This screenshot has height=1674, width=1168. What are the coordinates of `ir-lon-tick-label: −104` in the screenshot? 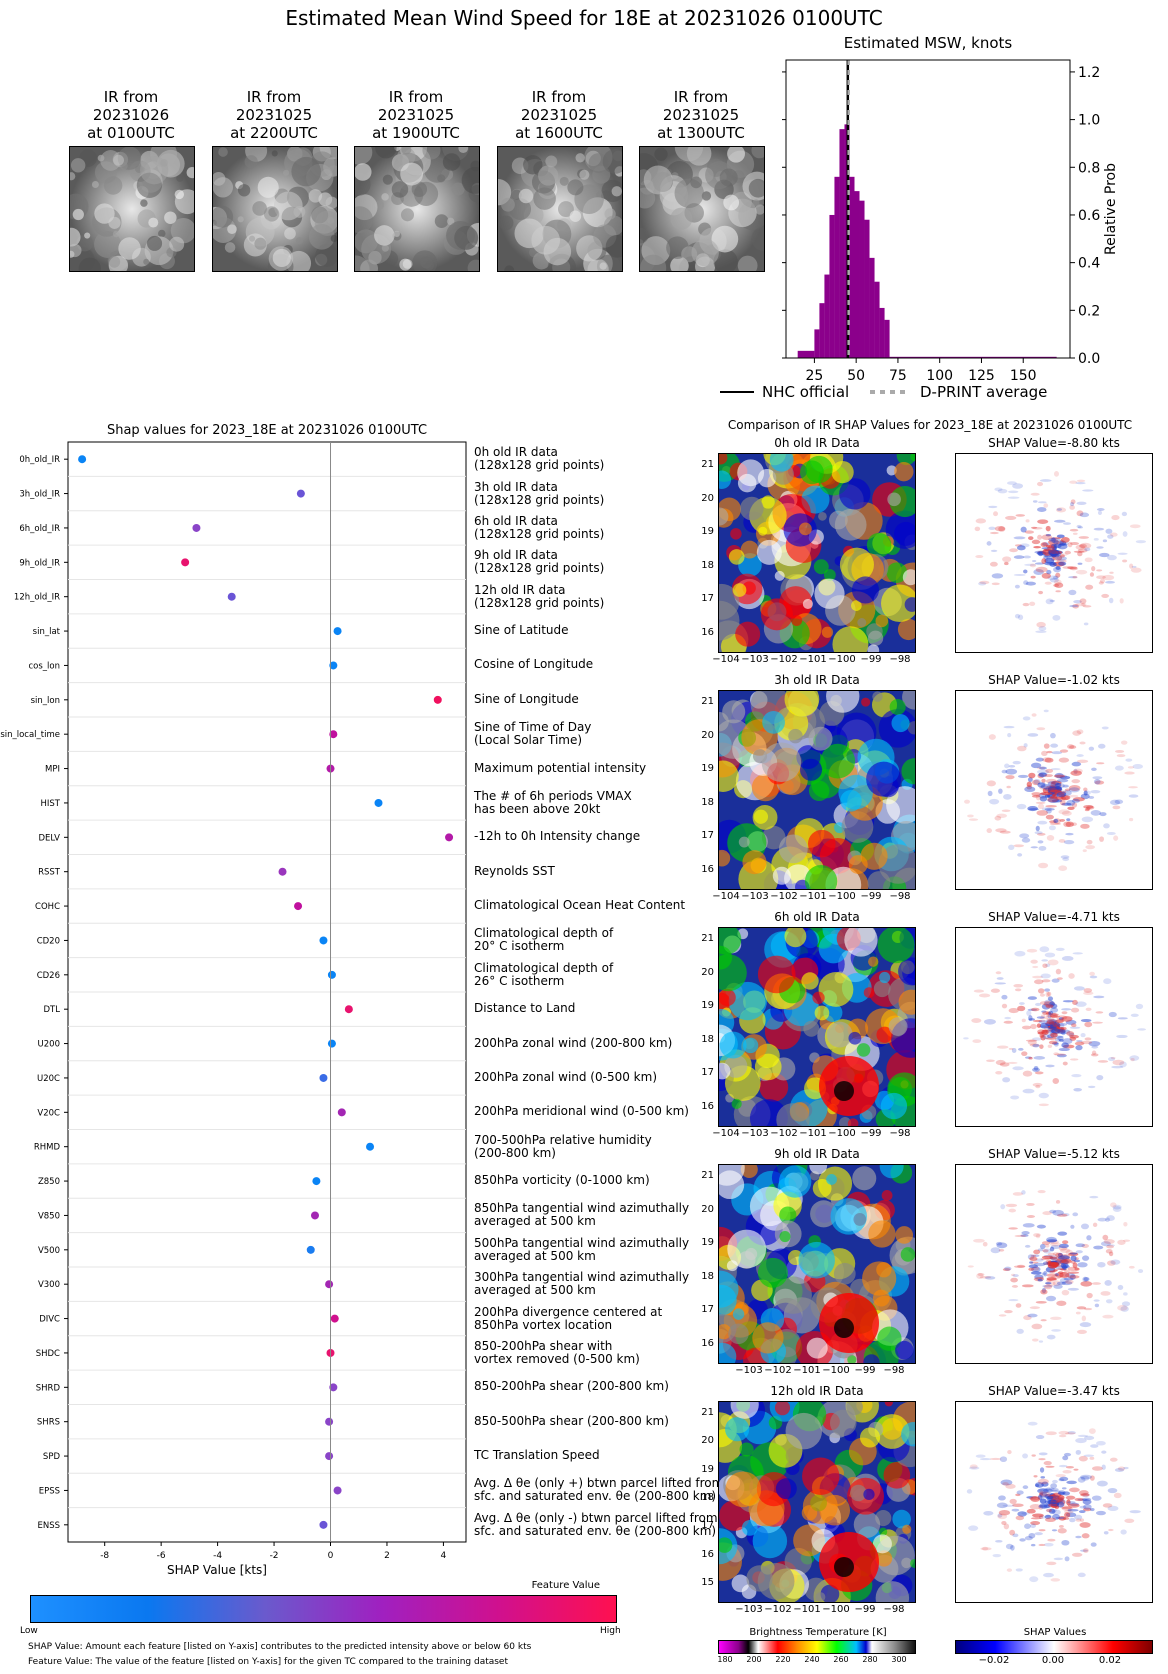 It's located at (726, 896).